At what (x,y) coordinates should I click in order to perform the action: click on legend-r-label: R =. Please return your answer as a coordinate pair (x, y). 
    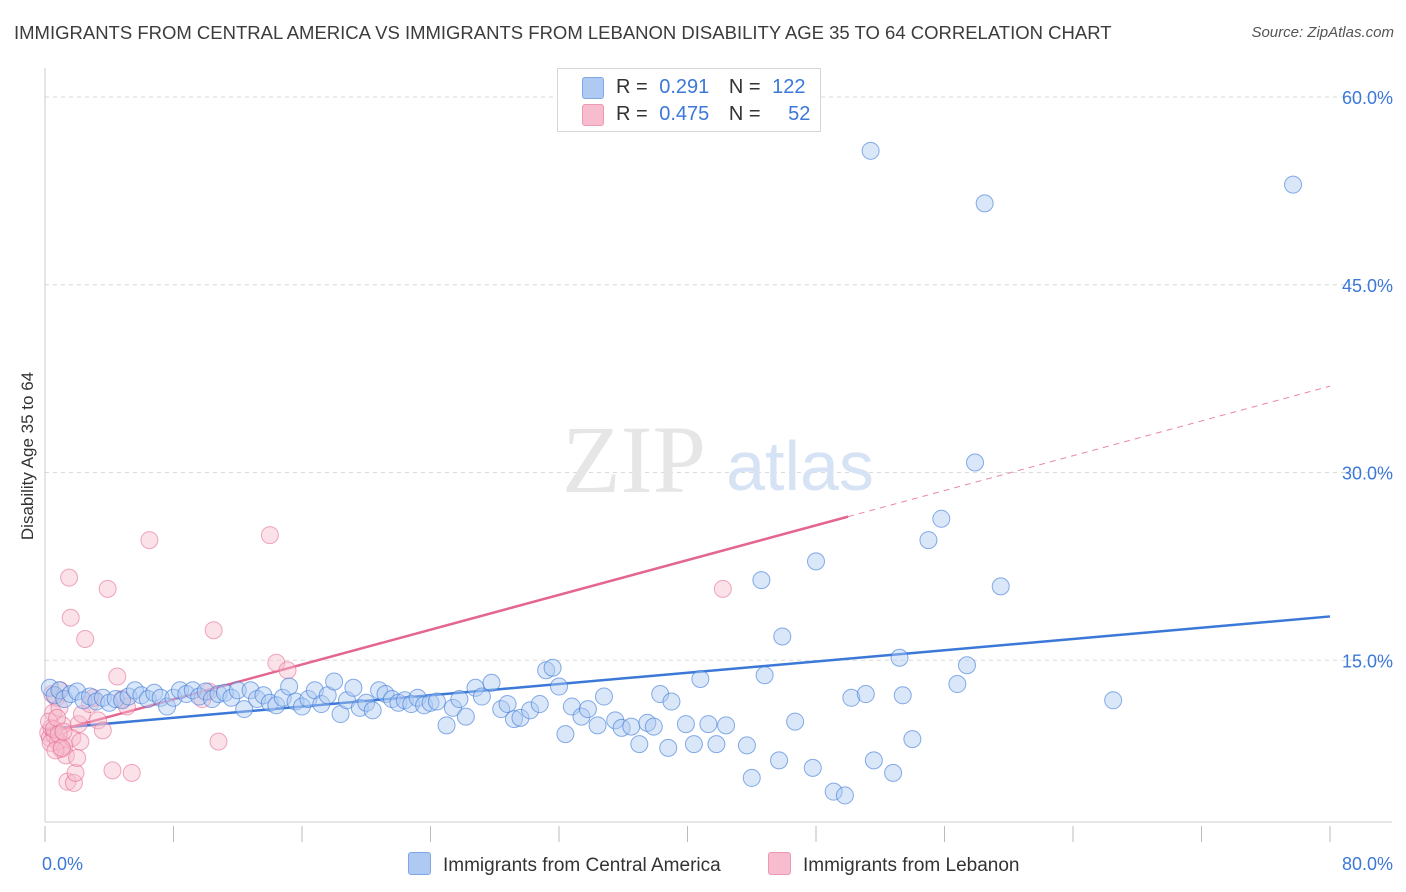
    Looking at the image, I should click on (632, 87).